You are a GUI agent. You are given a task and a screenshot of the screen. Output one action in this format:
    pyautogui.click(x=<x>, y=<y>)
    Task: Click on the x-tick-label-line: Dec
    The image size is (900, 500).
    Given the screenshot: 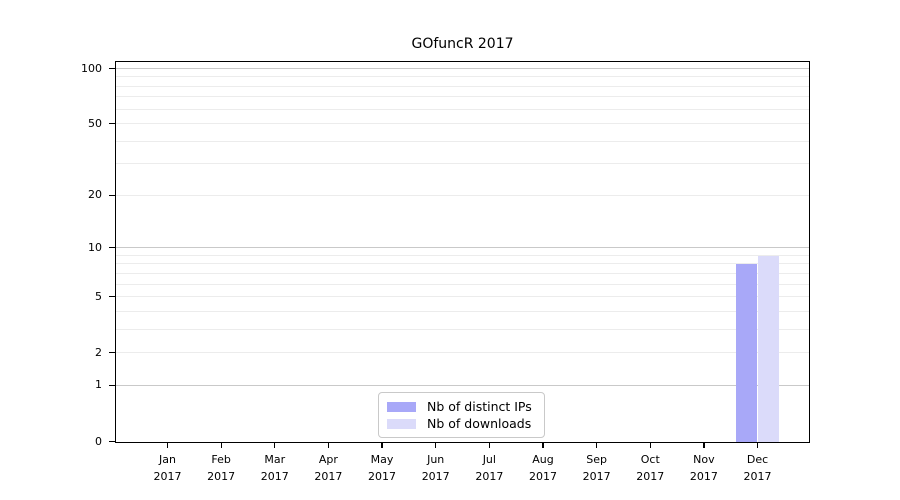 What is the action you would take?
    pyautogui.click(x=757, y=459)
    